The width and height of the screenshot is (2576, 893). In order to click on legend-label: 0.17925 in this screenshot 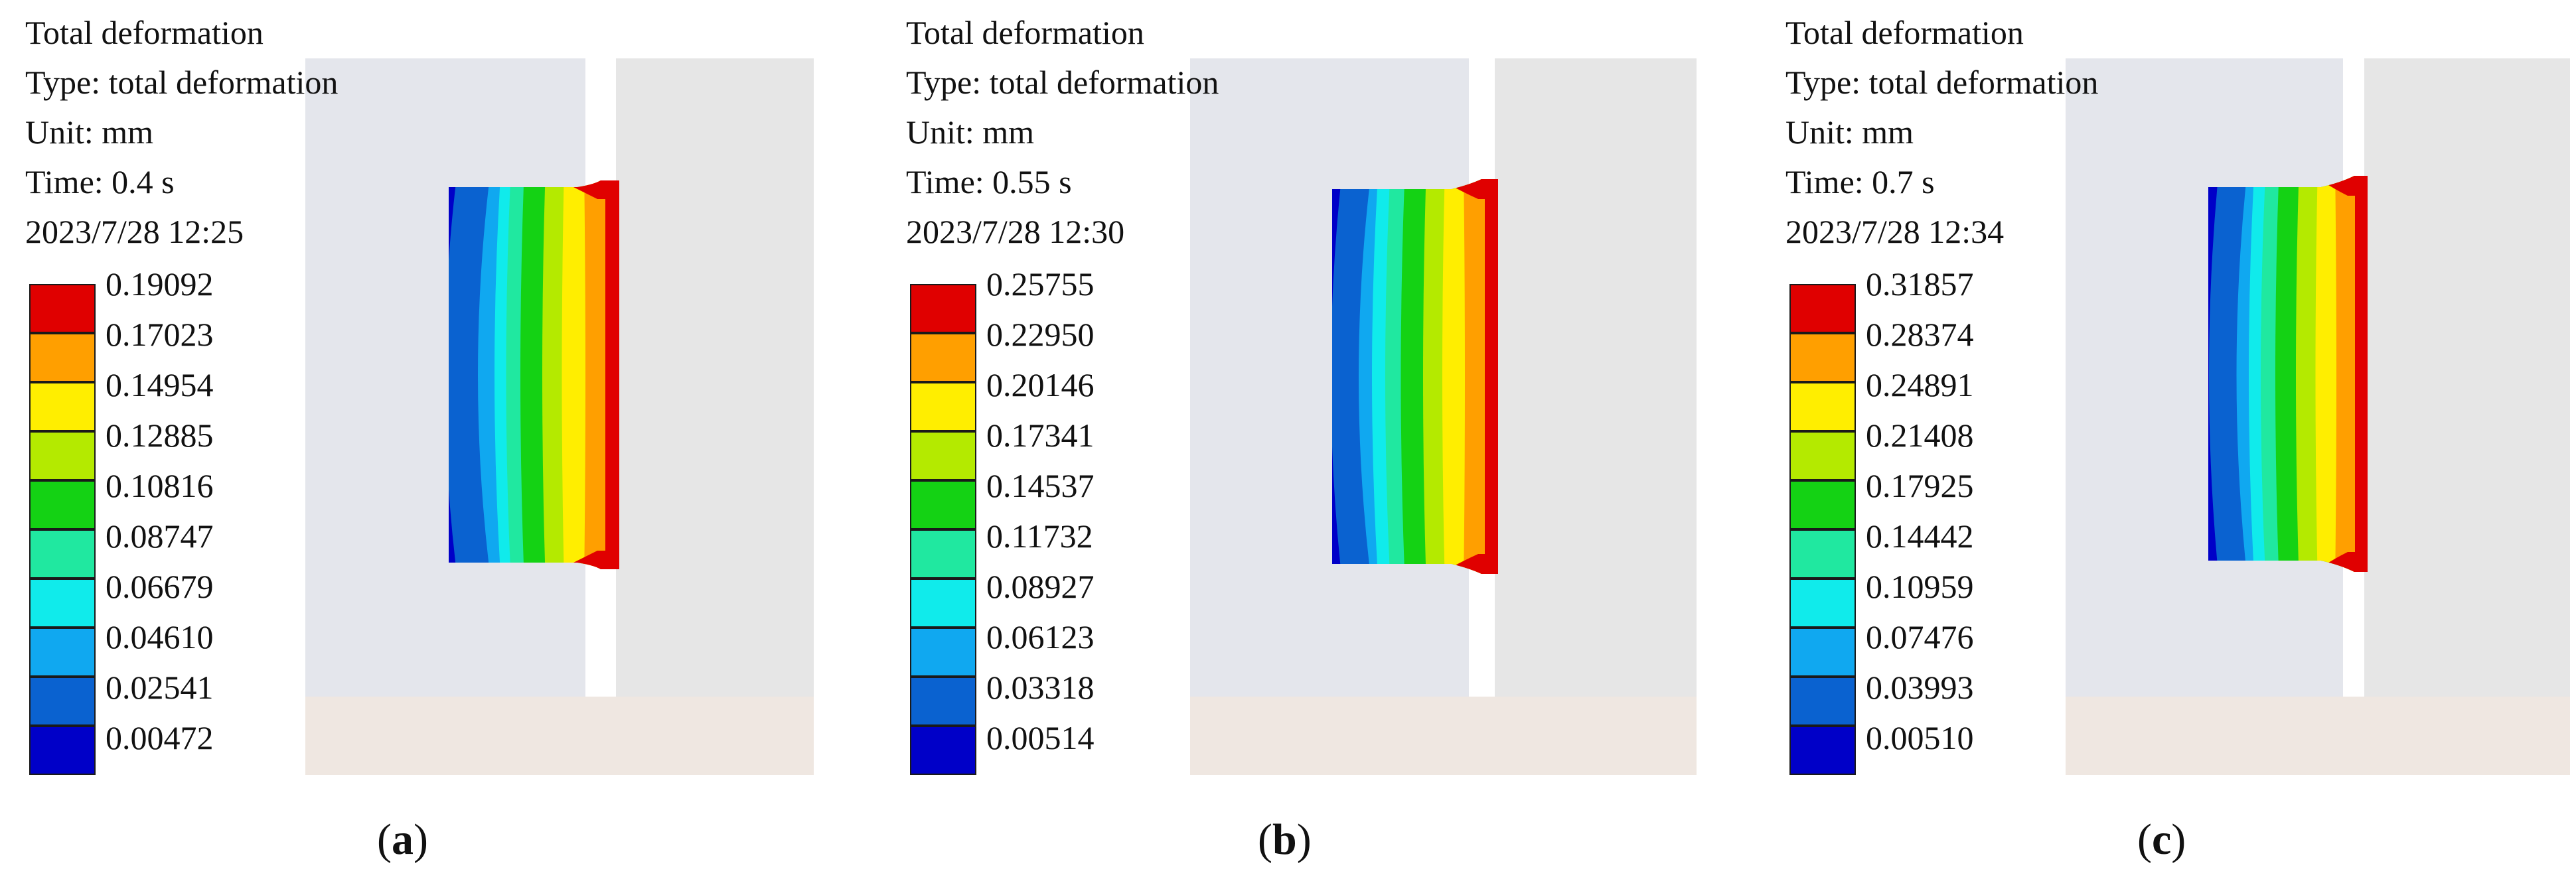, I will do `click(1920, 485)`.